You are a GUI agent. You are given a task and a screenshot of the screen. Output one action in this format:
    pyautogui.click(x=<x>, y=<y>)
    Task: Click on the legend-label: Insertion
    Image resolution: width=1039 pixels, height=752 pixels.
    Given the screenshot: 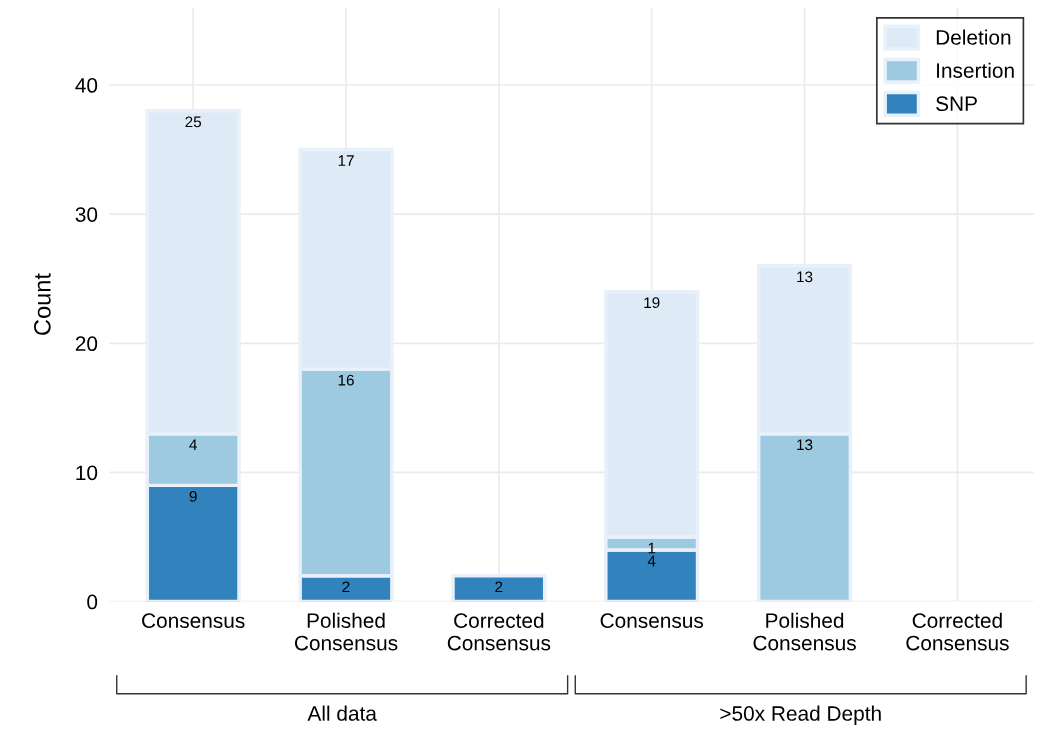 What is the action you would take?
    pyautogui.click(x=975, y=70)
    